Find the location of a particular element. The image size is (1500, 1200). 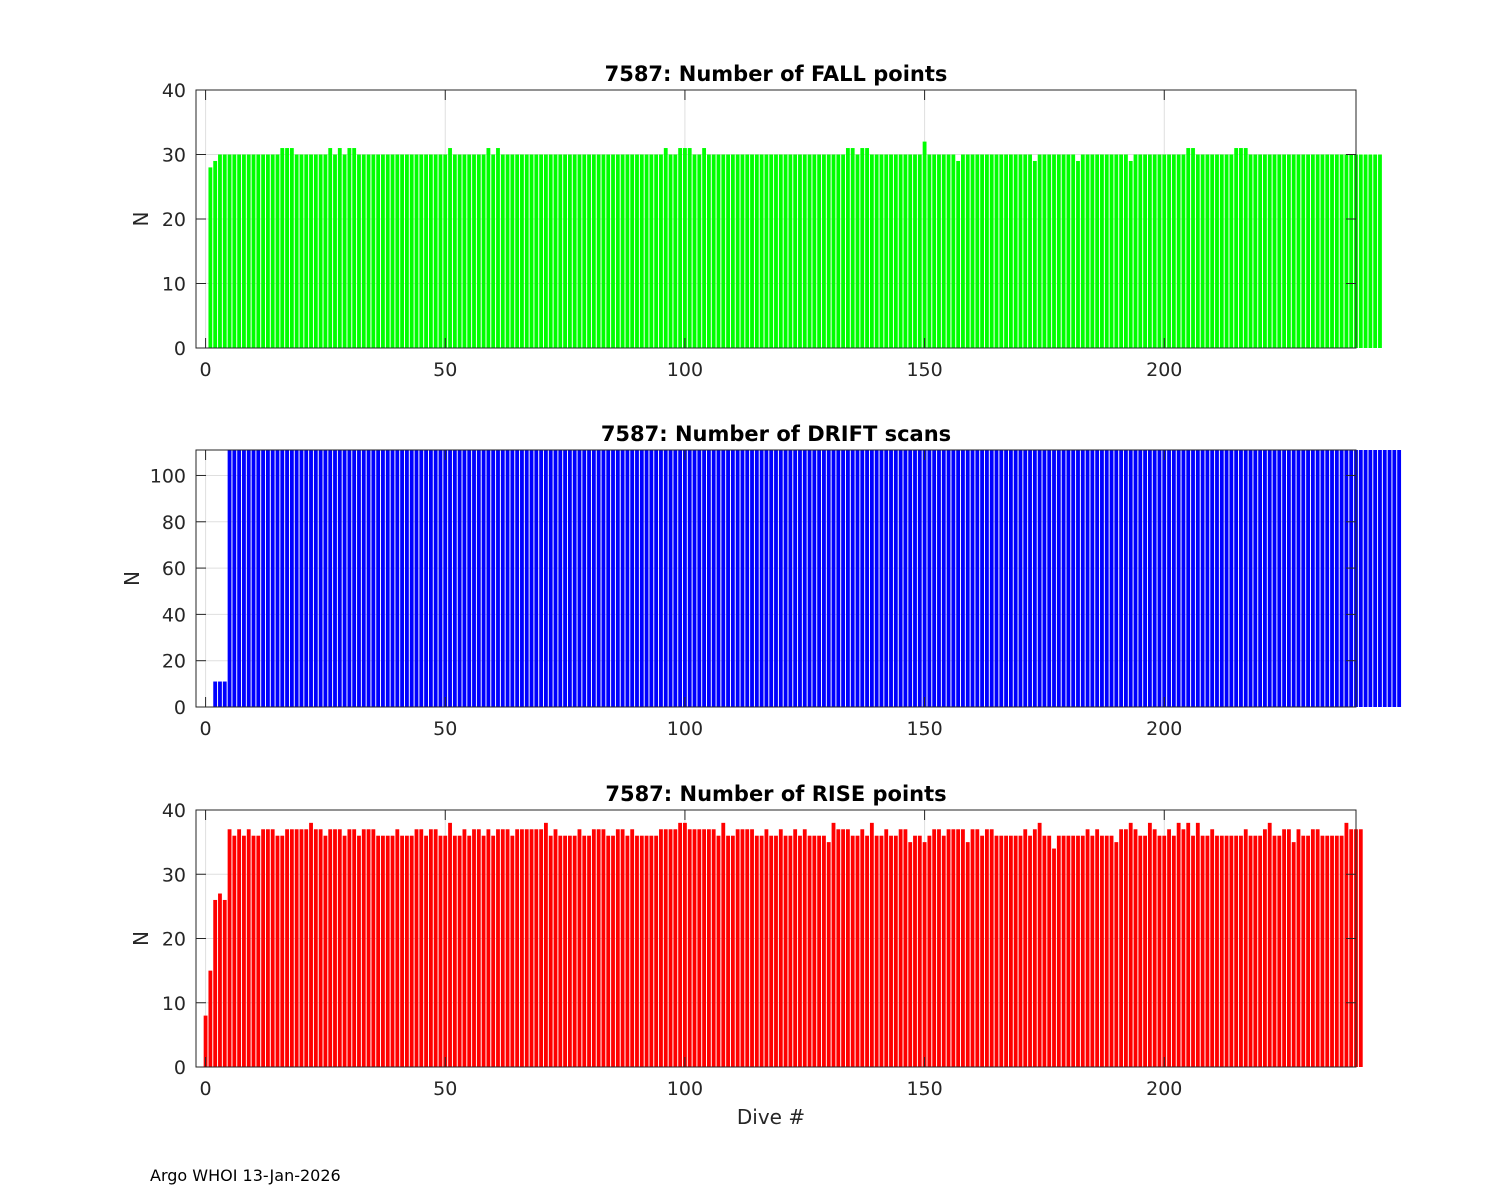

y-tick-label: 40 is located at coordinates (174, 811).